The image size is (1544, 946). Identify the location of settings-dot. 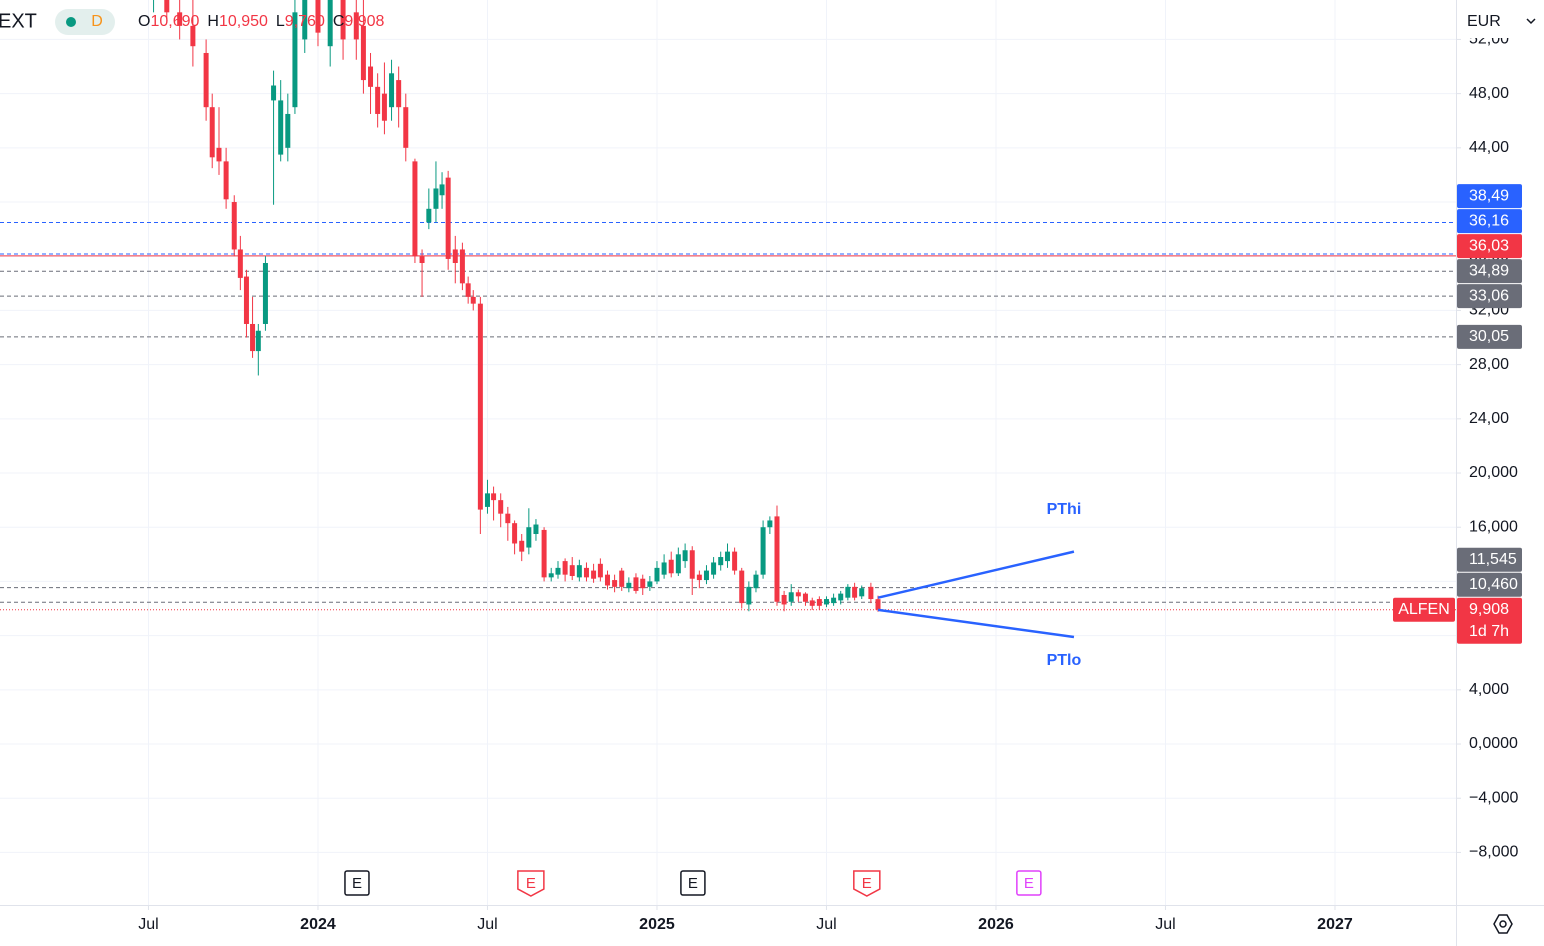
(1503, 924).